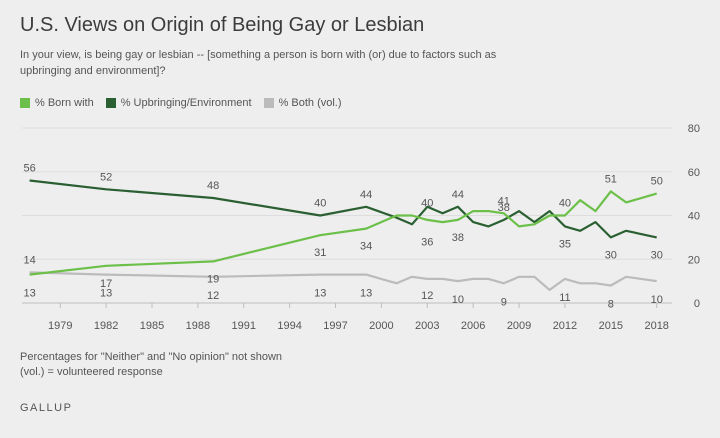 Image resolution: width=720 pixels, height=438 pixels. I want to click on x-tick-label: 2015, so click(611, 326).